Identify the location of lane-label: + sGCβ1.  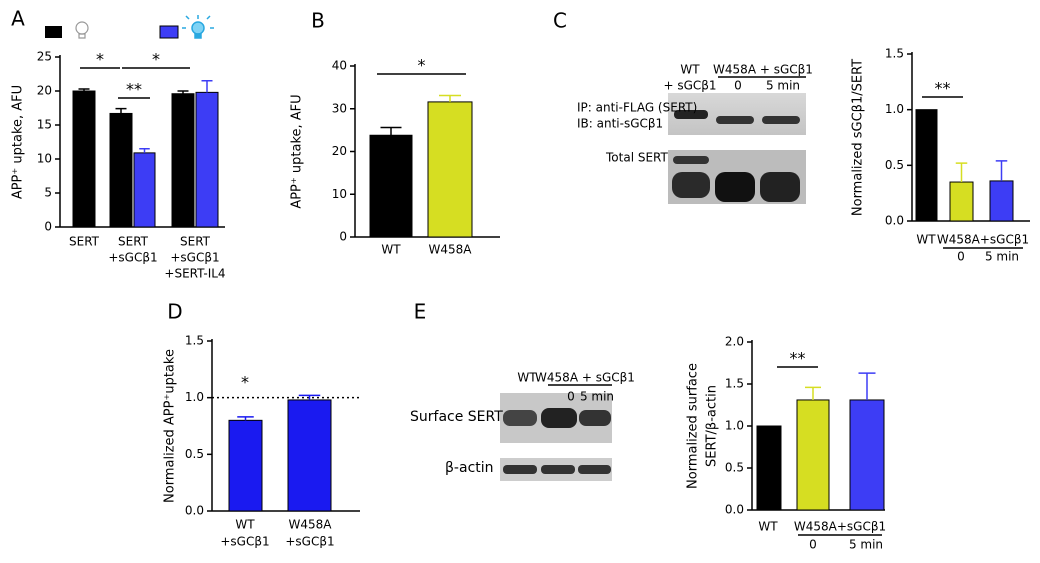
(689, 86).